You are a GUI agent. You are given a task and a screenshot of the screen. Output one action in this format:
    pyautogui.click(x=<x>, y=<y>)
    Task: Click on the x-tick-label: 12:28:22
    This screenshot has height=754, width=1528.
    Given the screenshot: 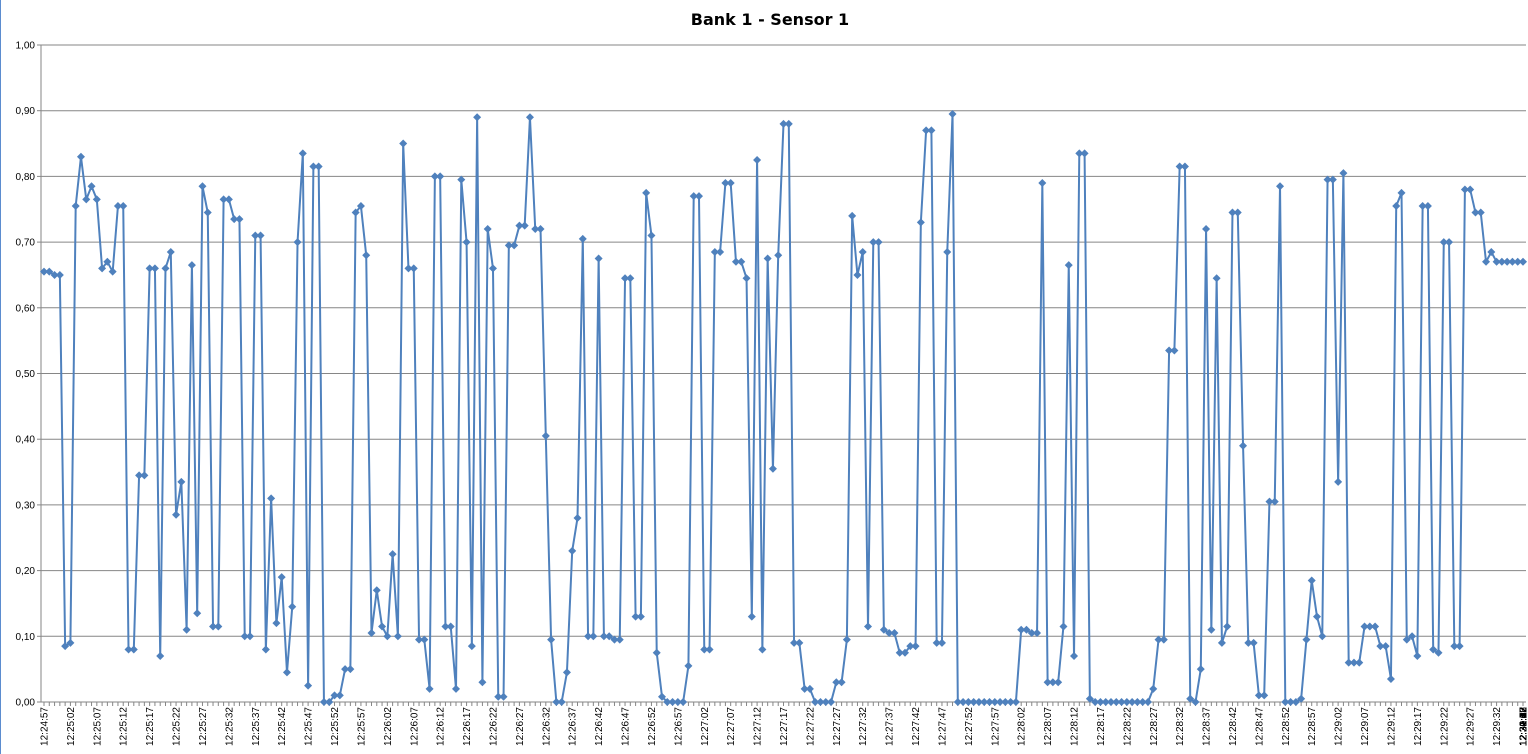 What is the action you would take?
    pyautogui.click(x=1127, y=726)
    